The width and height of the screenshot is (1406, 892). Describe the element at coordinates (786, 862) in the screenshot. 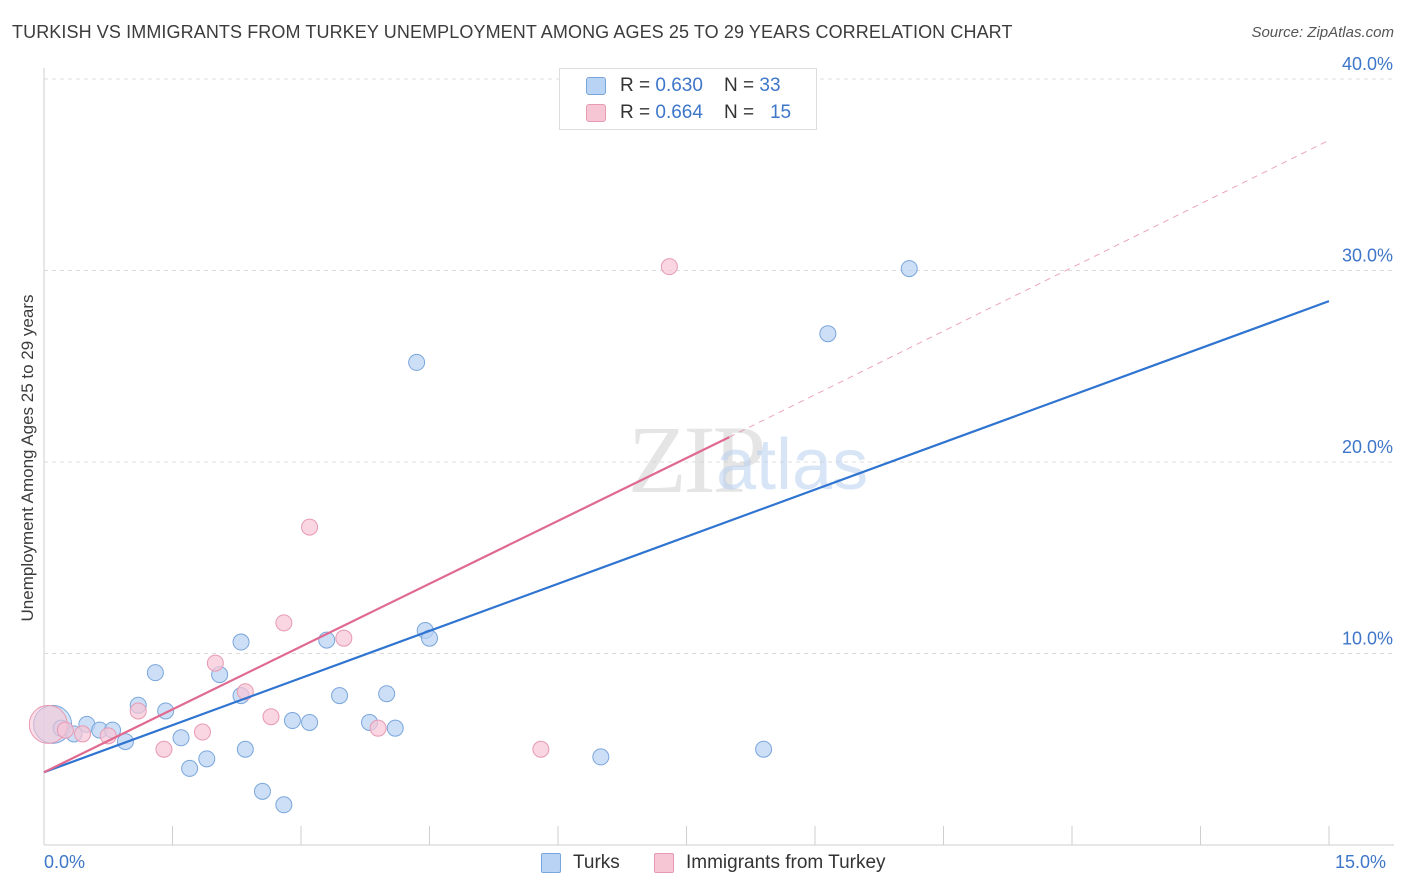

I see `immigrants-legend-label: Immigrants from Turkey` at that location.